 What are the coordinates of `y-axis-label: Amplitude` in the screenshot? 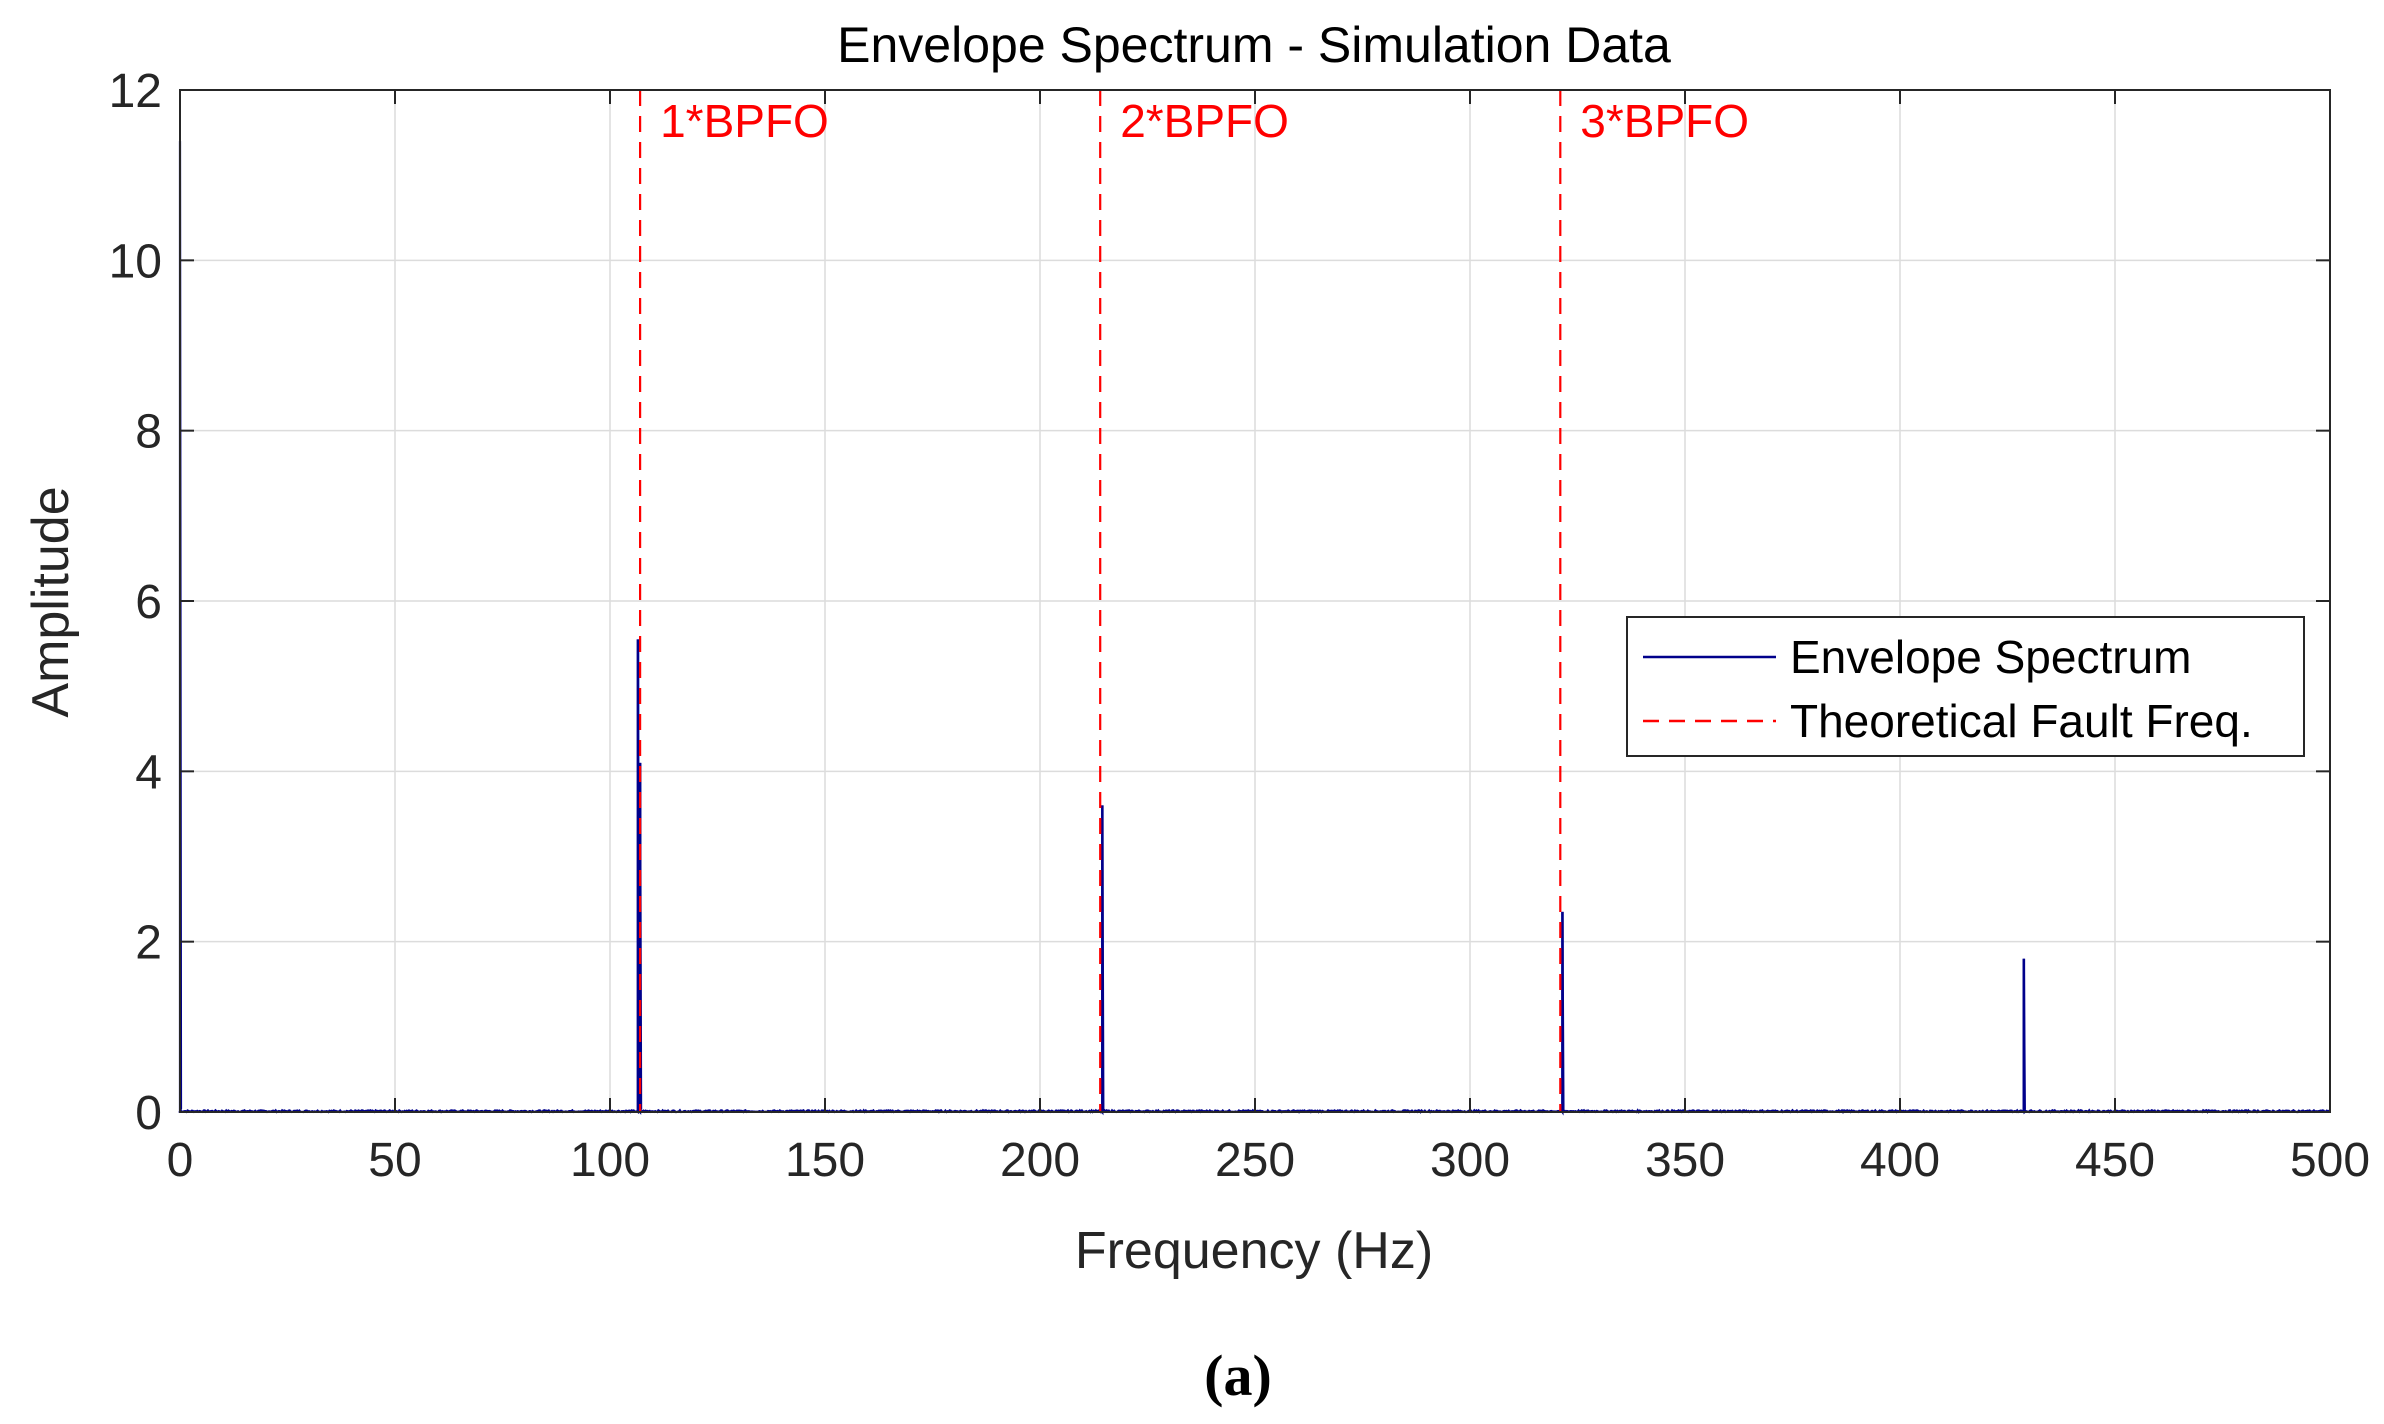 It's located at (51, 601).